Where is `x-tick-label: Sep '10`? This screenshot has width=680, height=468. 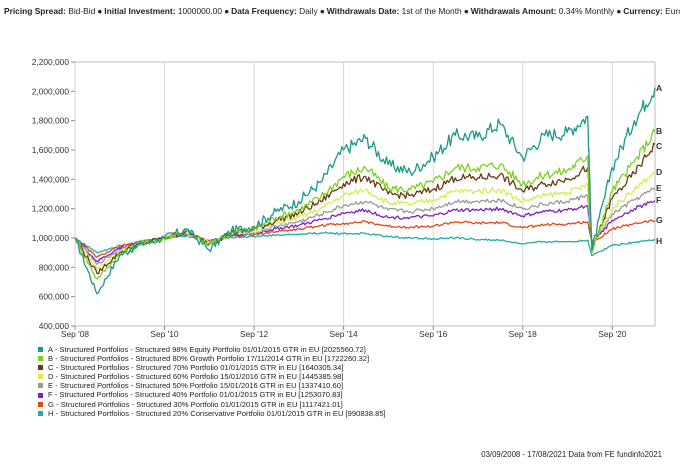
x-tick-label: Sep '10 is located at coordinates (164, 334).